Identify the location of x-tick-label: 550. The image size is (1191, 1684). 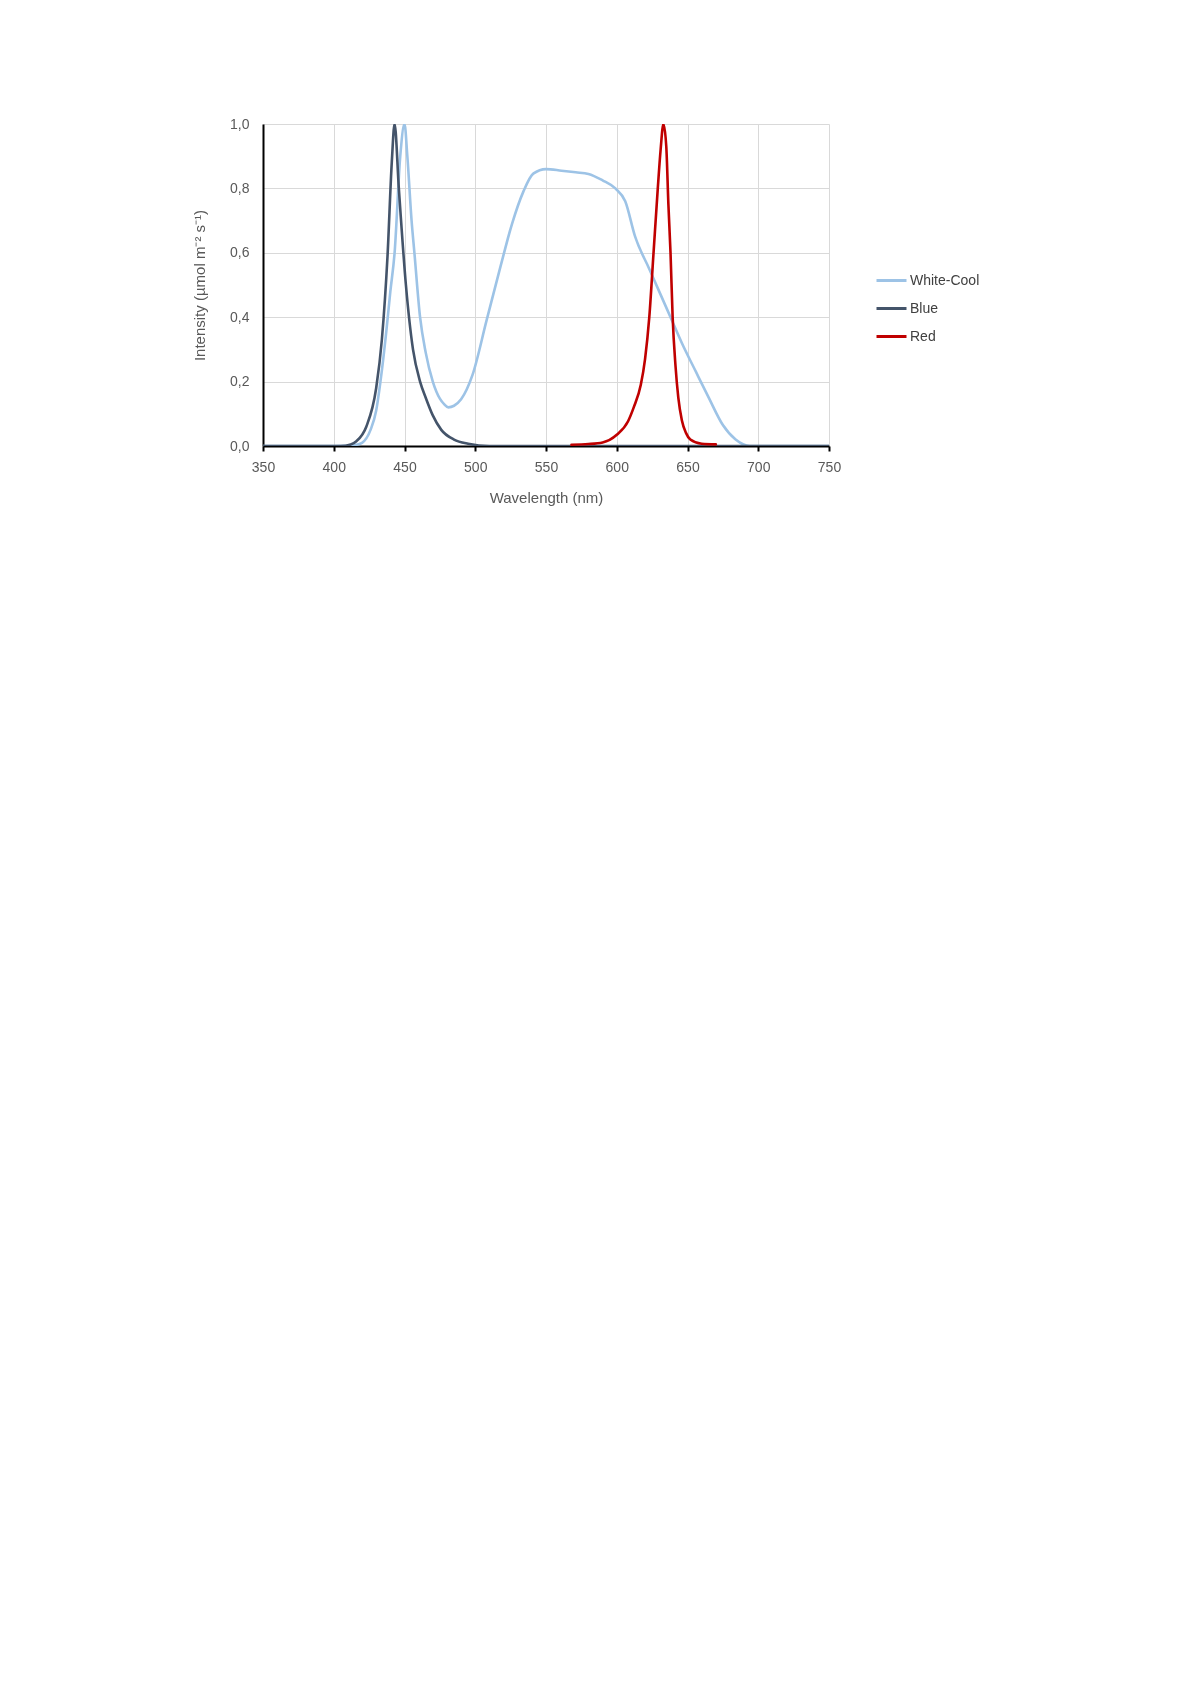
(546, 466).